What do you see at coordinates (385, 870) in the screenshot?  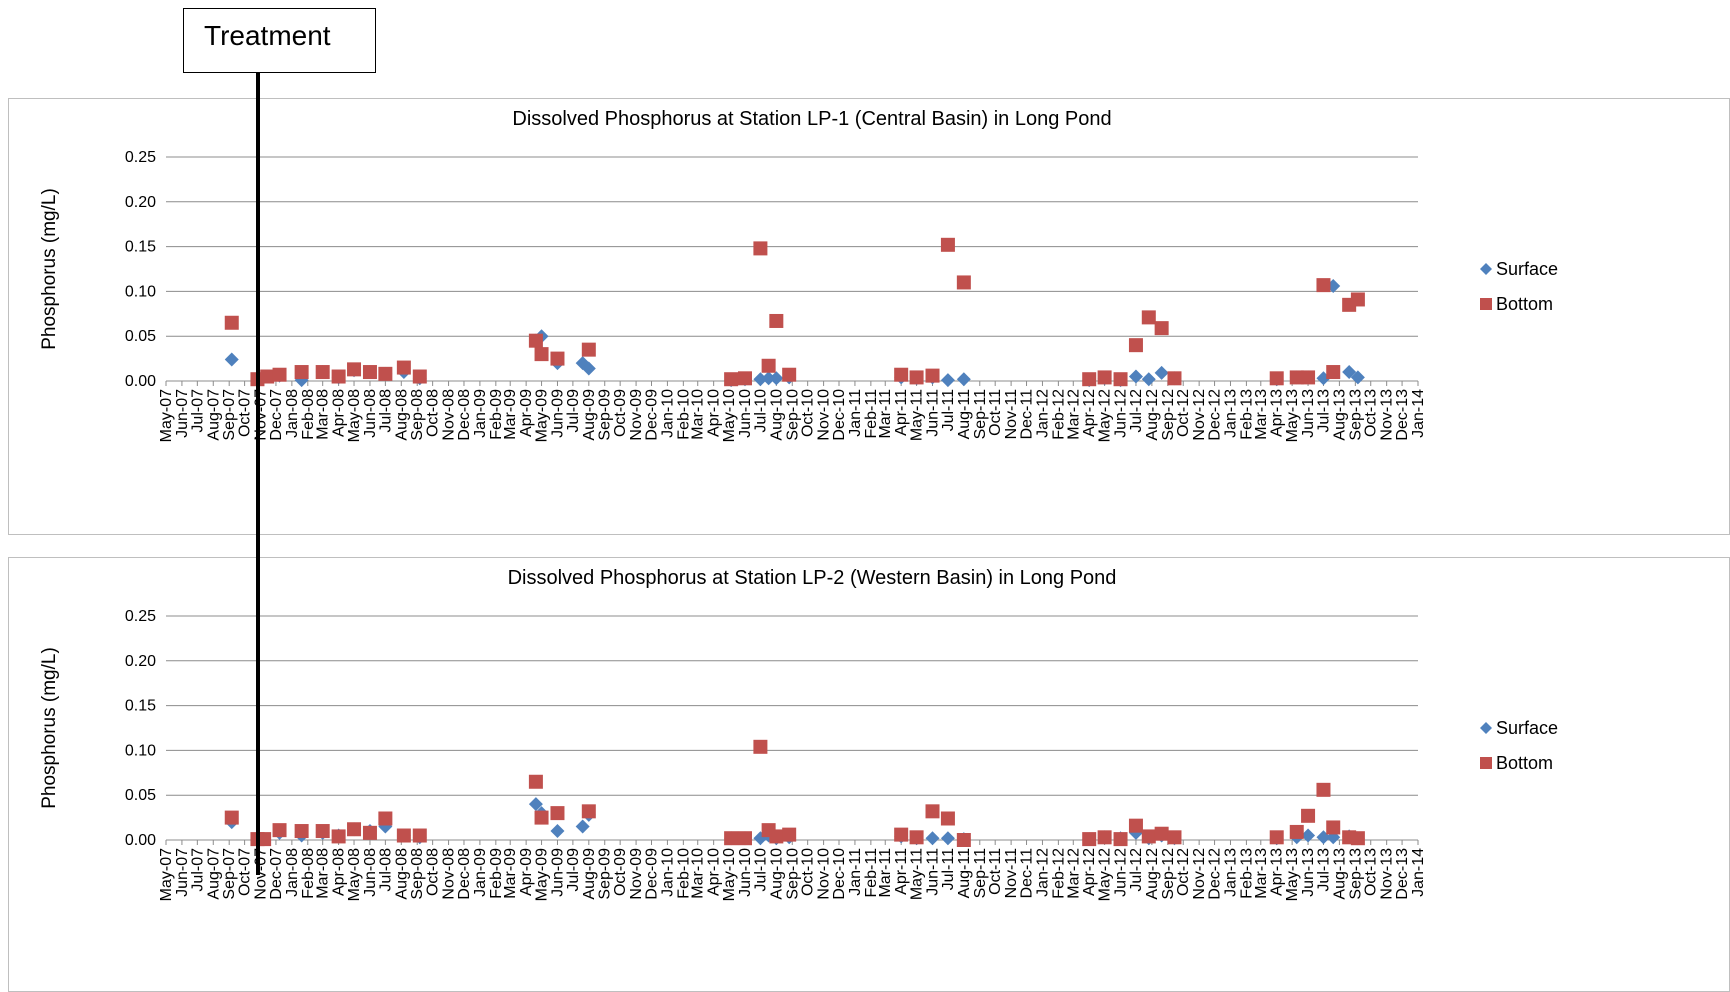 I see `x-tick-label: Jul-08` at bounding box center [385, 870].